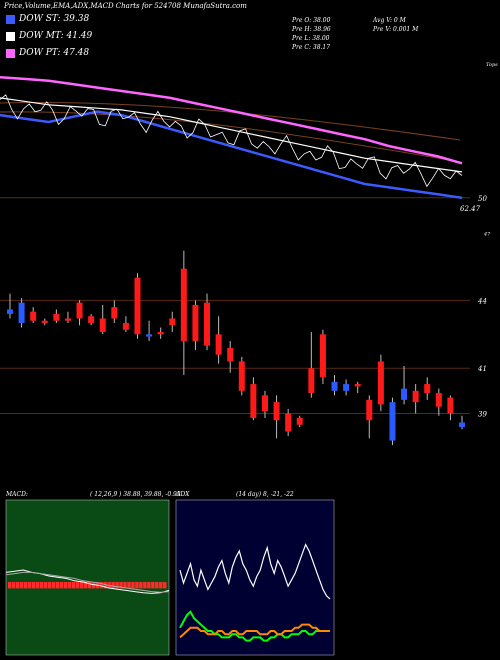  Describe the element at coordinates (49, 36) in the screenshot. I see `legend-dow-mt: DOW MT: 41.49` at that location.